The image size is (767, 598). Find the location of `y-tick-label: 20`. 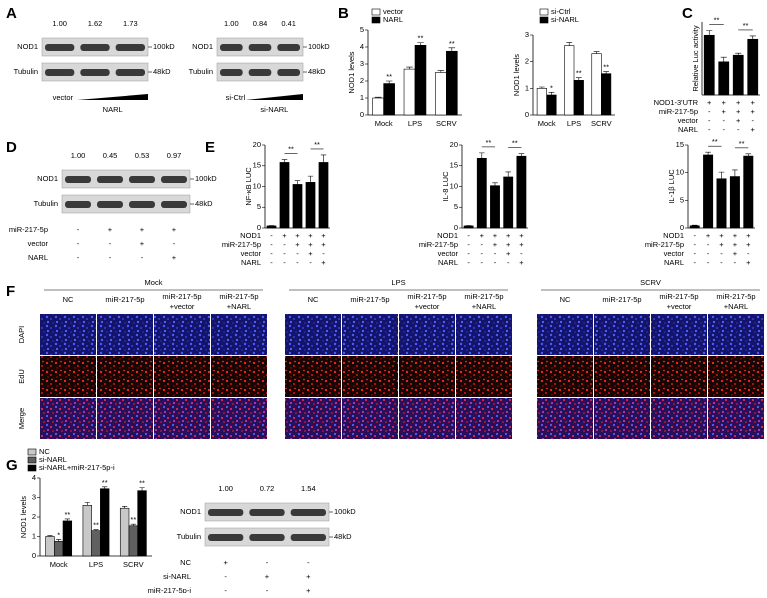

y-tick-label: 20 is located at coordinates (454, 144).